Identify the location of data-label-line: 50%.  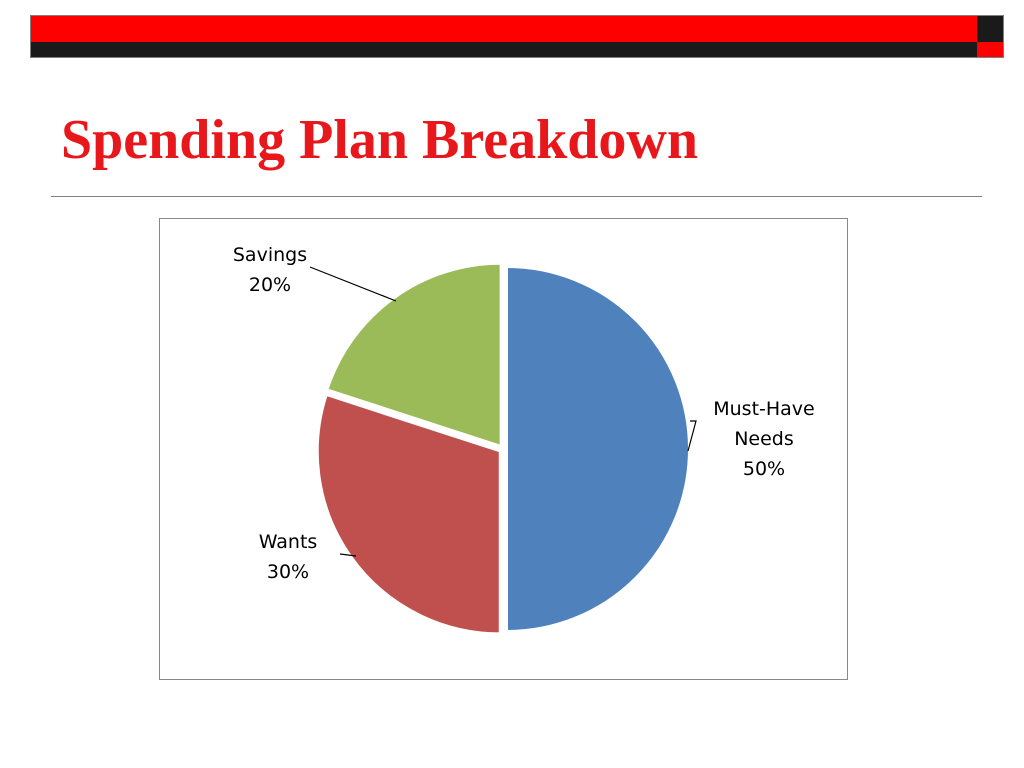
(764, 469).